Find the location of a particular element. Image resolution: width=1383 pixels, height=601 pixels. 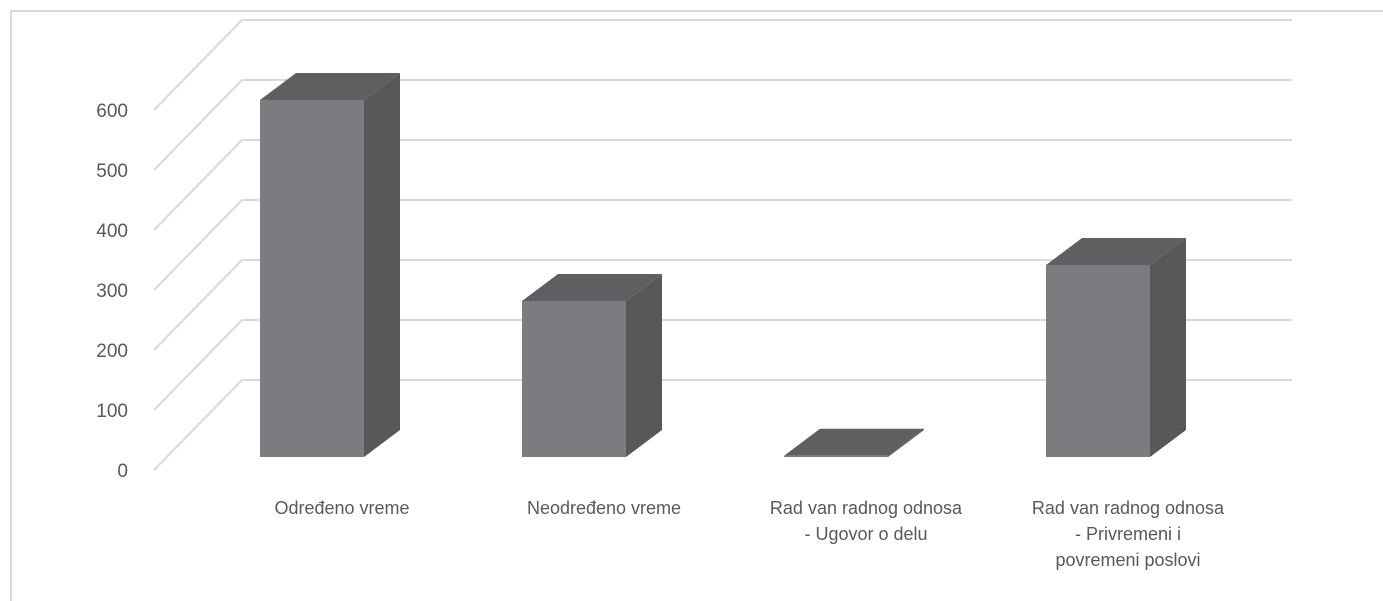

category-label-line: povremeni poslovi is located at coordinates (1127, 560).